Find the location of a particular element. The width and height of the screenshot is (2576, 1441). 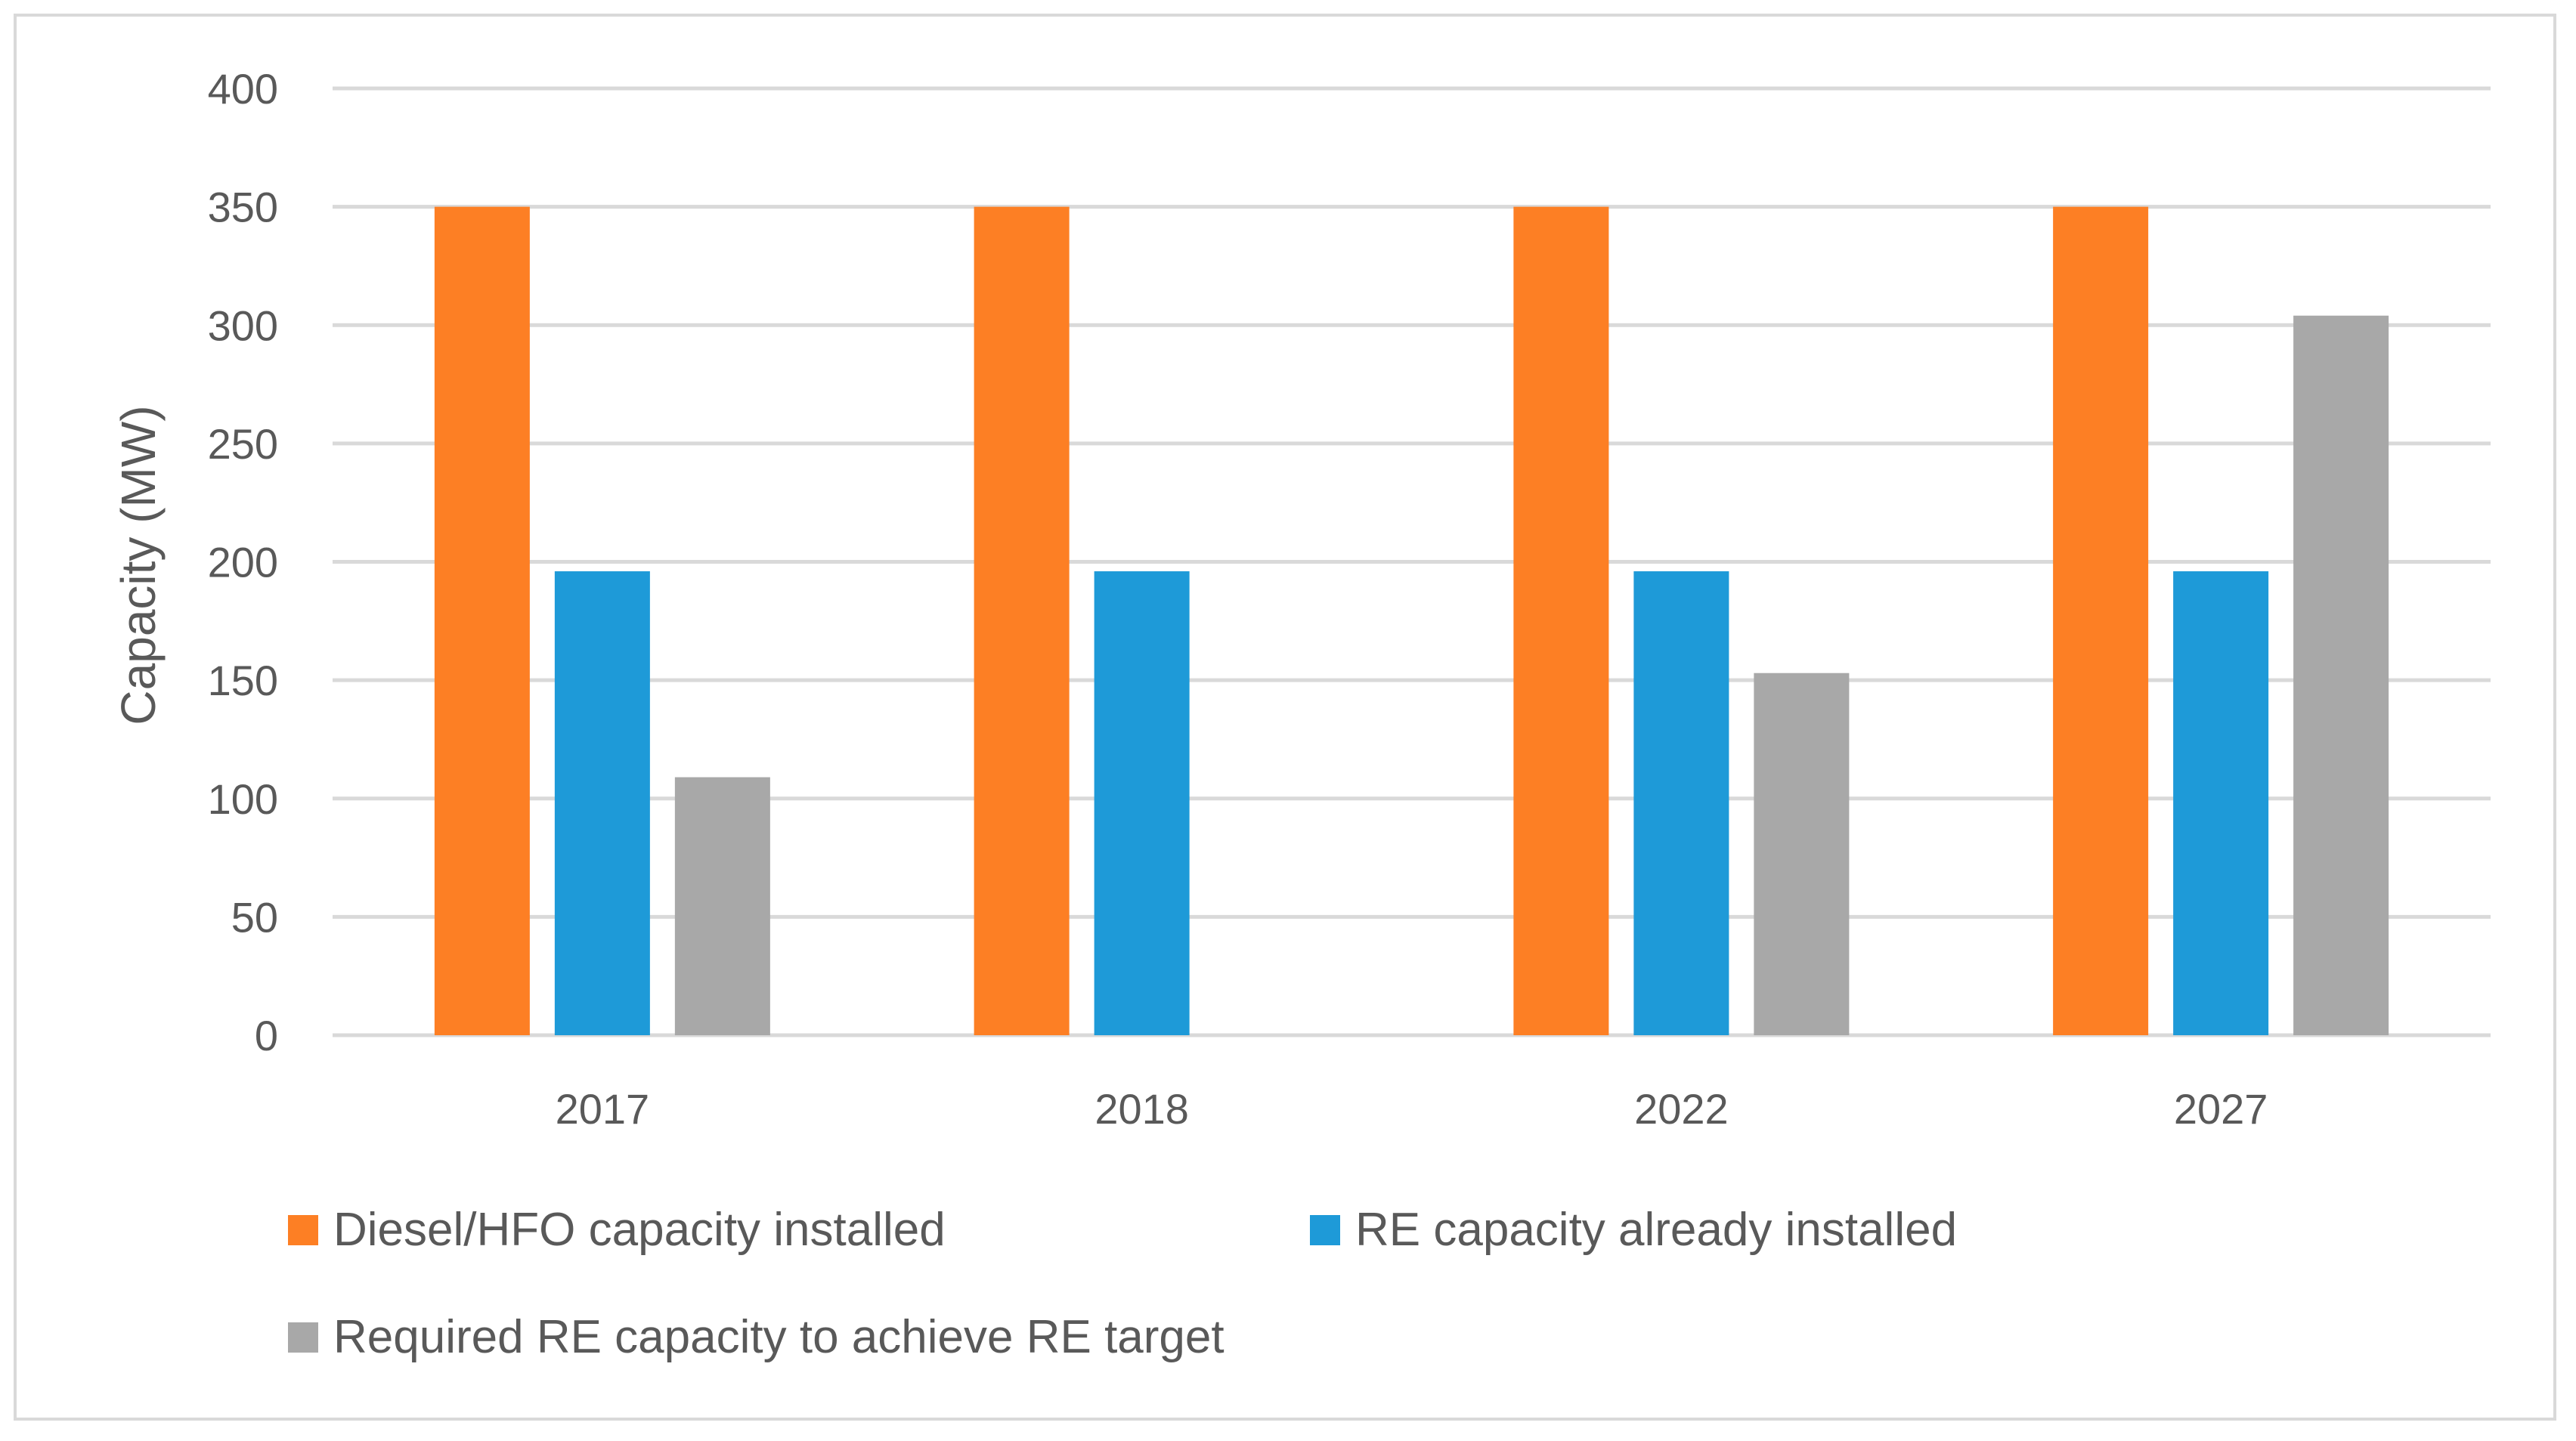

y-tick-label: 50 is located at coordinates (254, 917).